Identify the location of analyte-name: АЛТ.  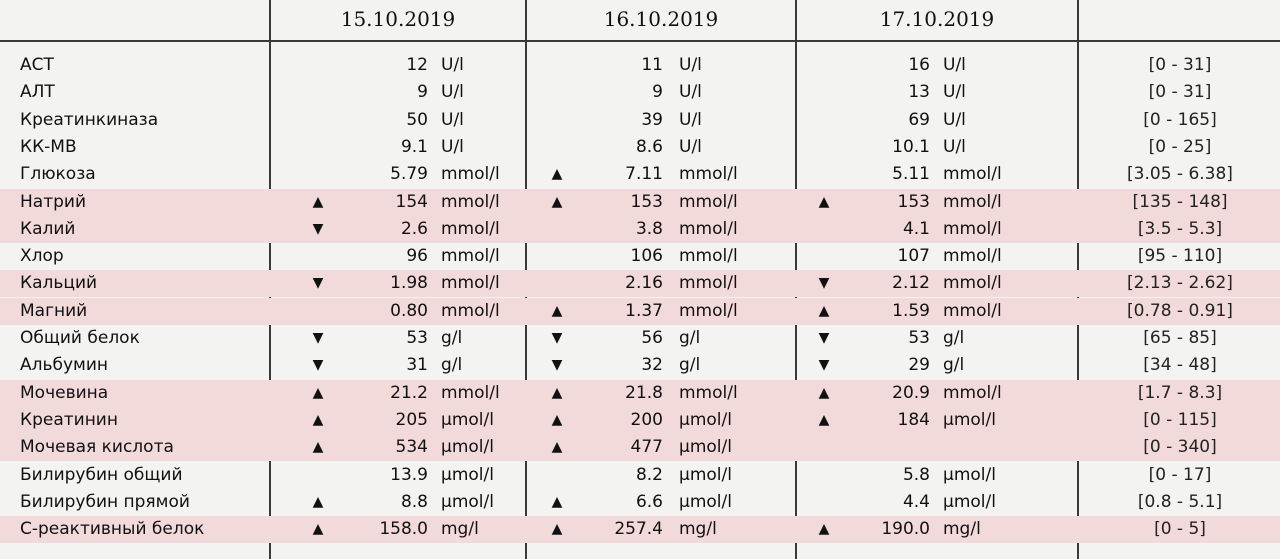
(37, 92).